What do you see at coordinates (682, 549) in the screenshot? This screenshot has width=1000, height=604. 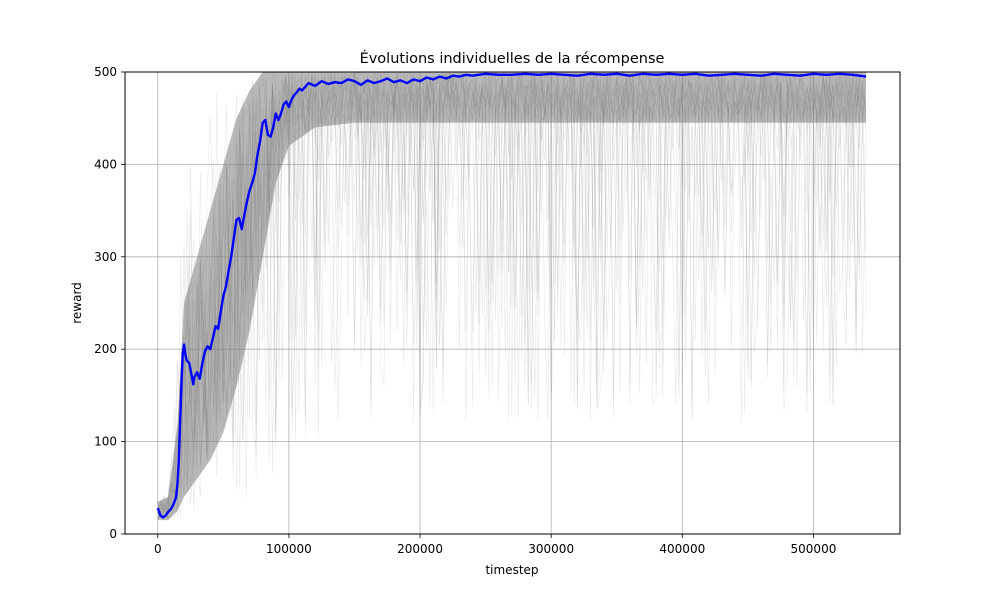 I see `x-tick-label: 400000` at bounding box center [682, 549].